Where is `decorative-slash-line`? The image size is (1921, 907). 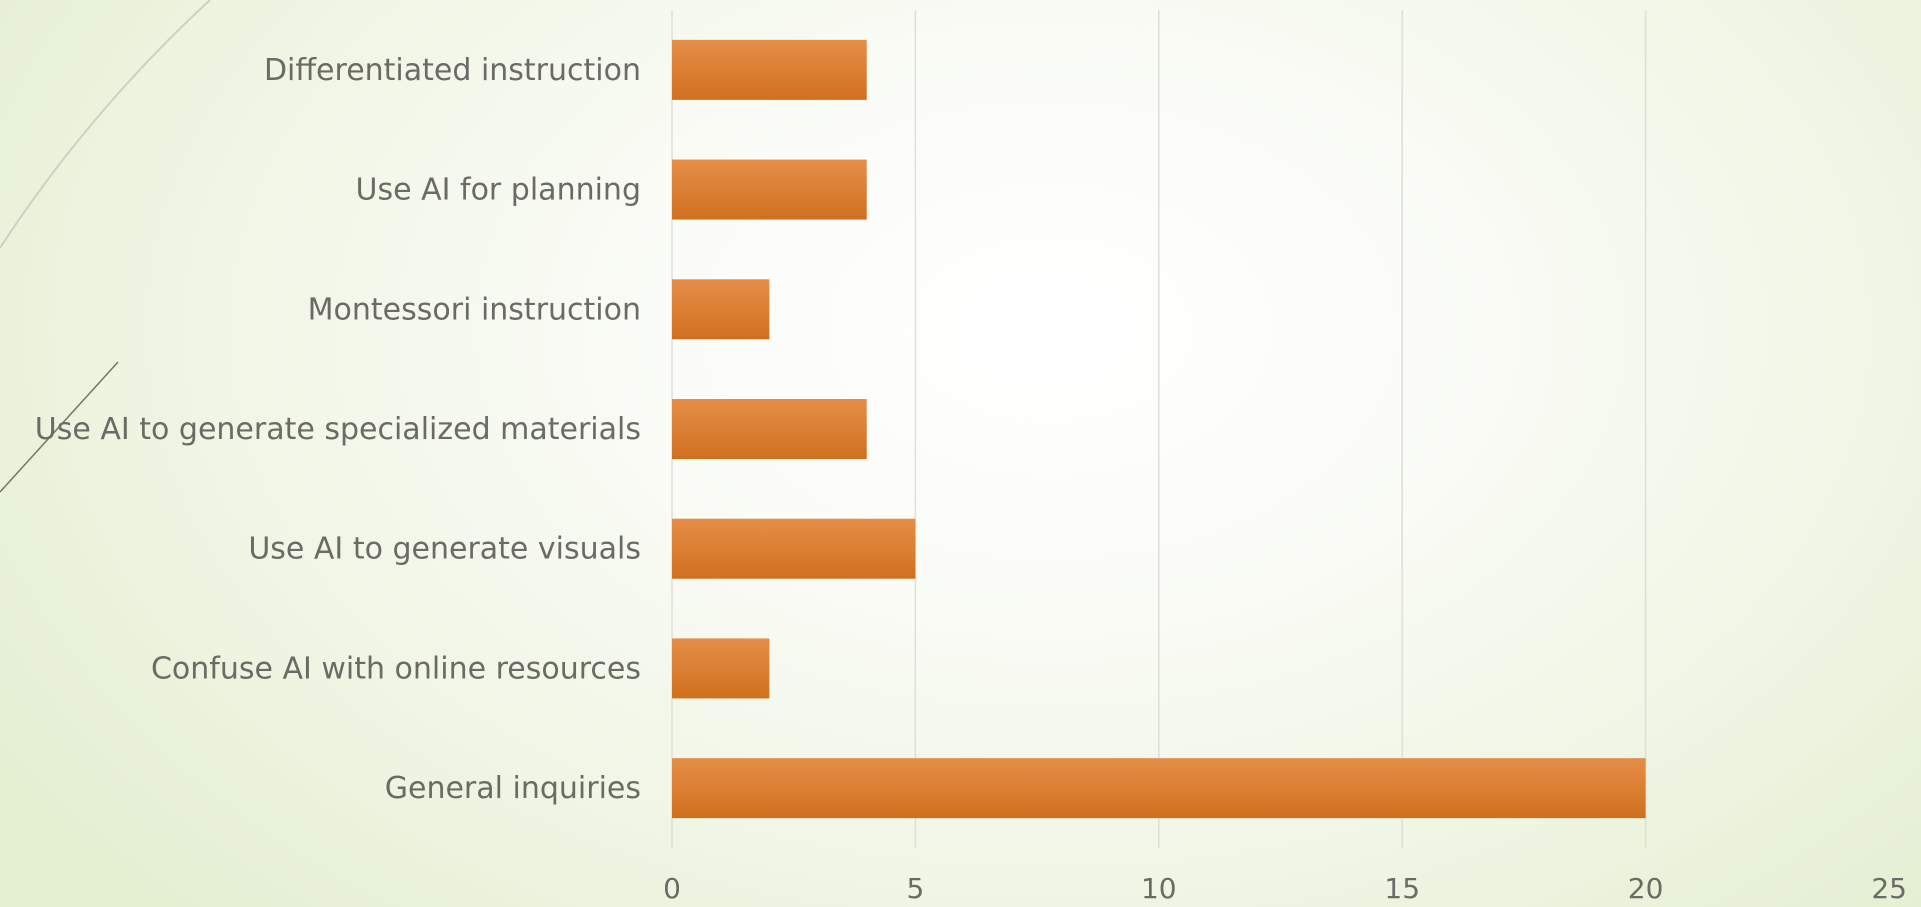
decorative-slash-line is located at coordinates (59, 427).